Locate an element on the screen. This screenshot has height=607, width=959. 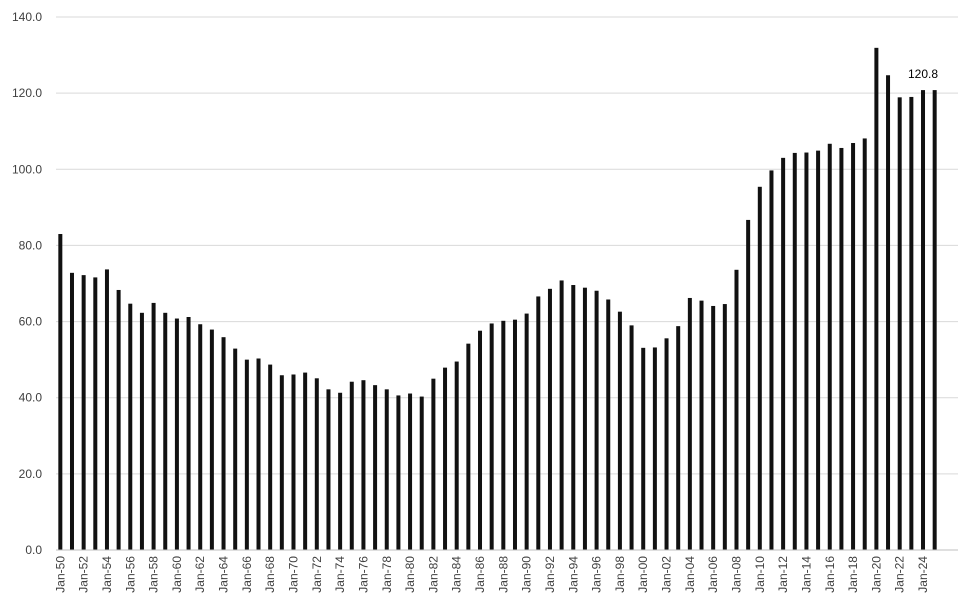
y-tick-label: 20.0 is located at coordinates (31, 474).